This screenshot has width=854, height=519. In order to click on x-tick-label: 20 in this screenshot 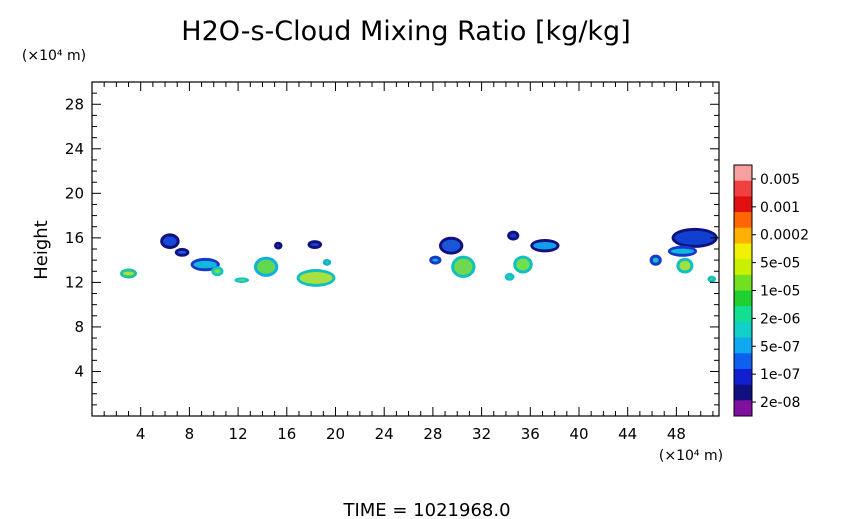, I will do `click(335, 434)`.